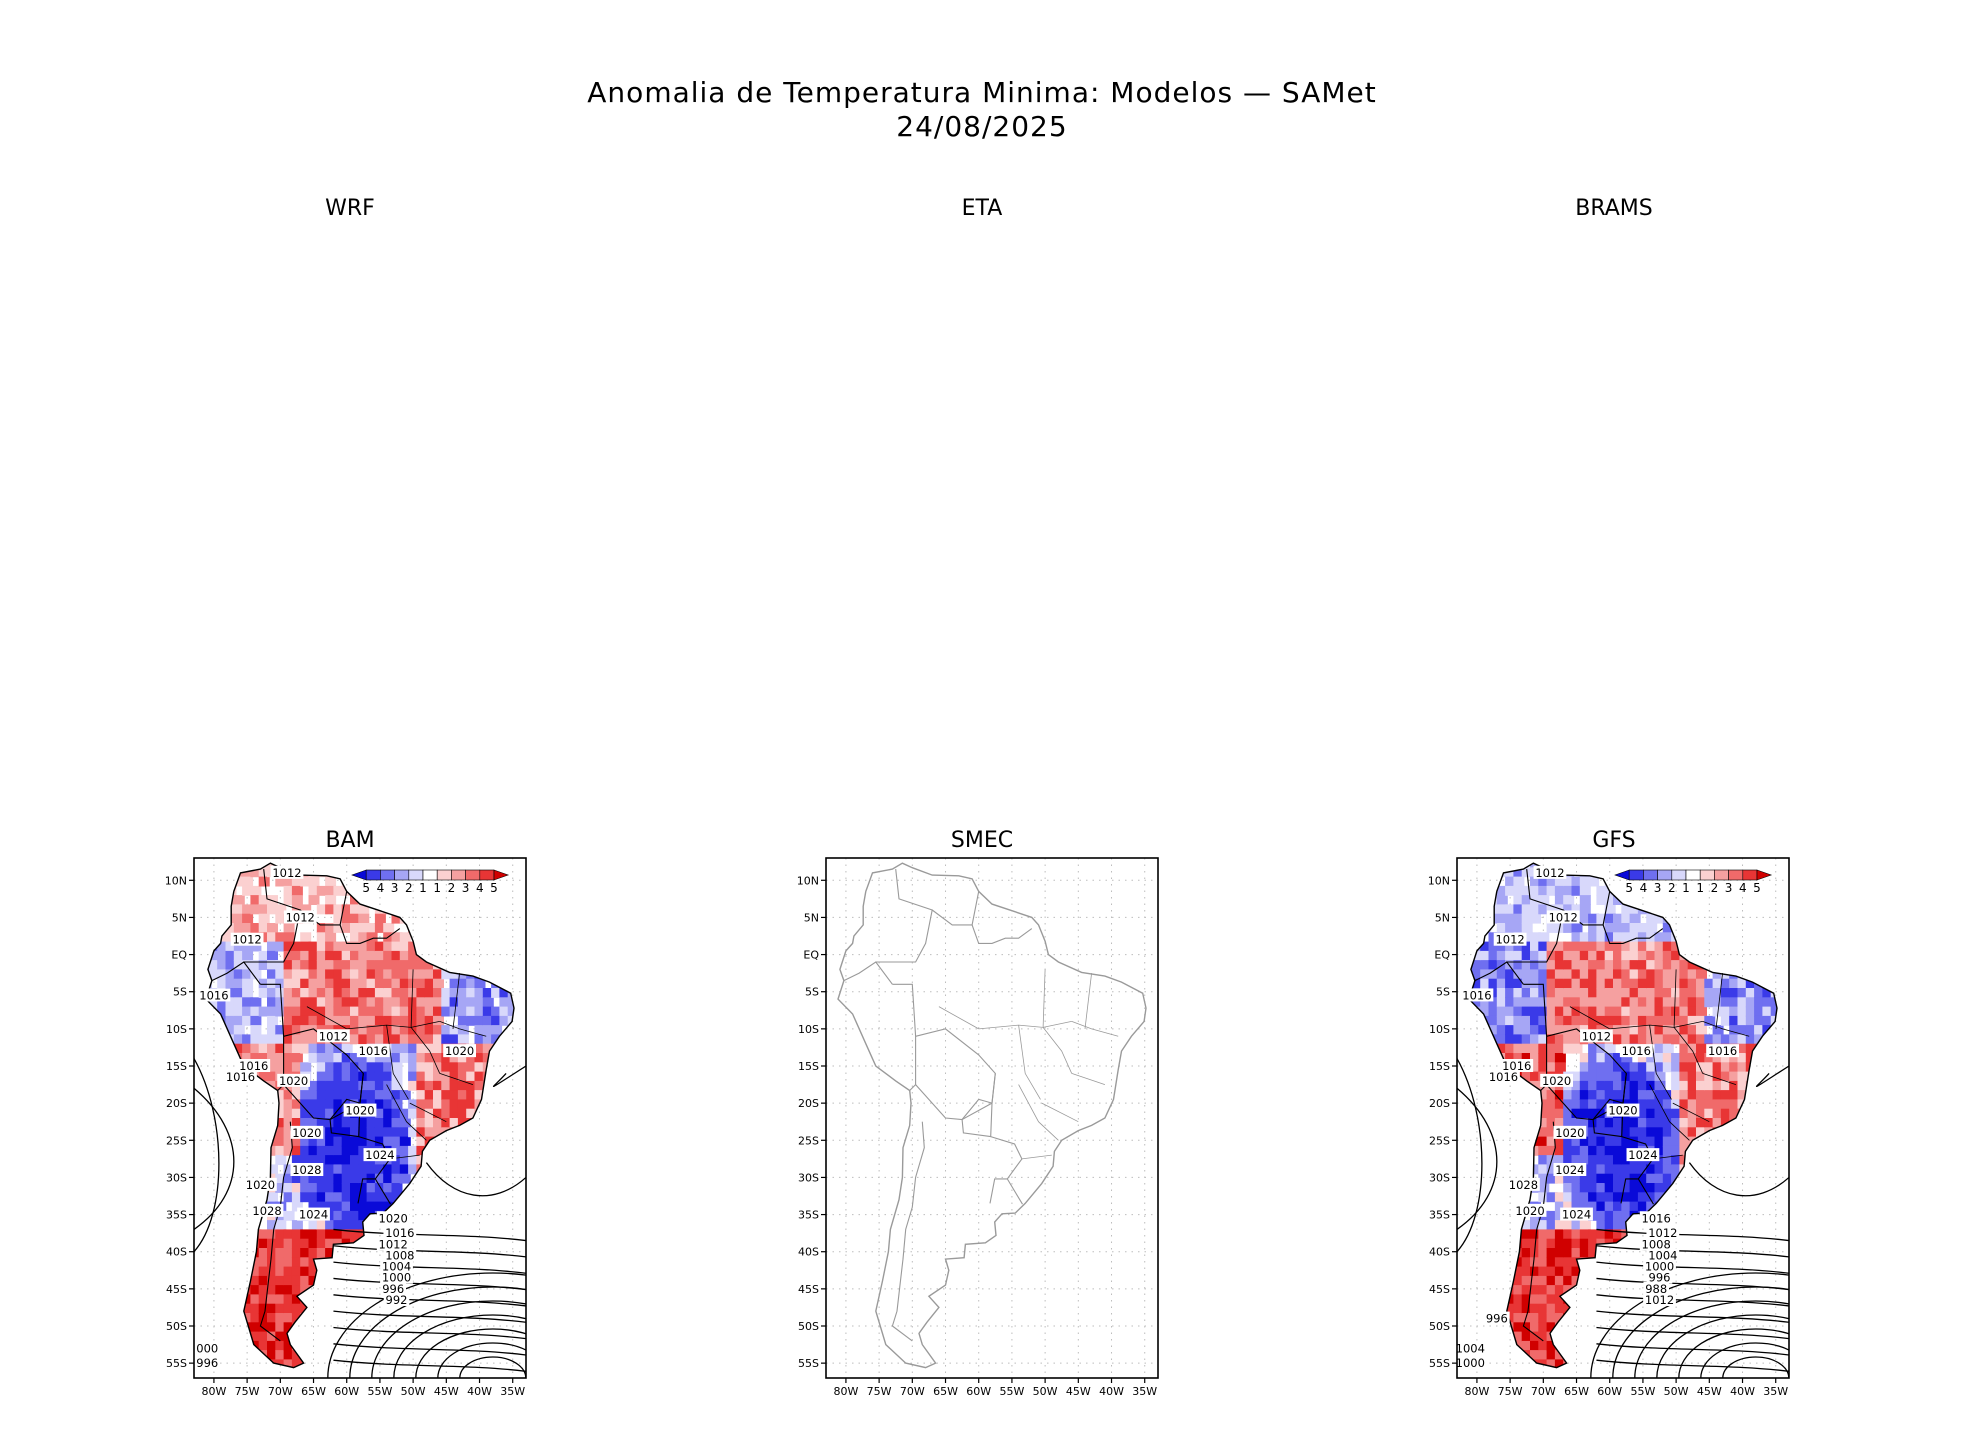 This screenshot has height=1436, width=1964. What do you see at coordinates (845, 1391) in the screenshot?
I see `lon-tick-label: 80W` at bounding box center [845, 1391].